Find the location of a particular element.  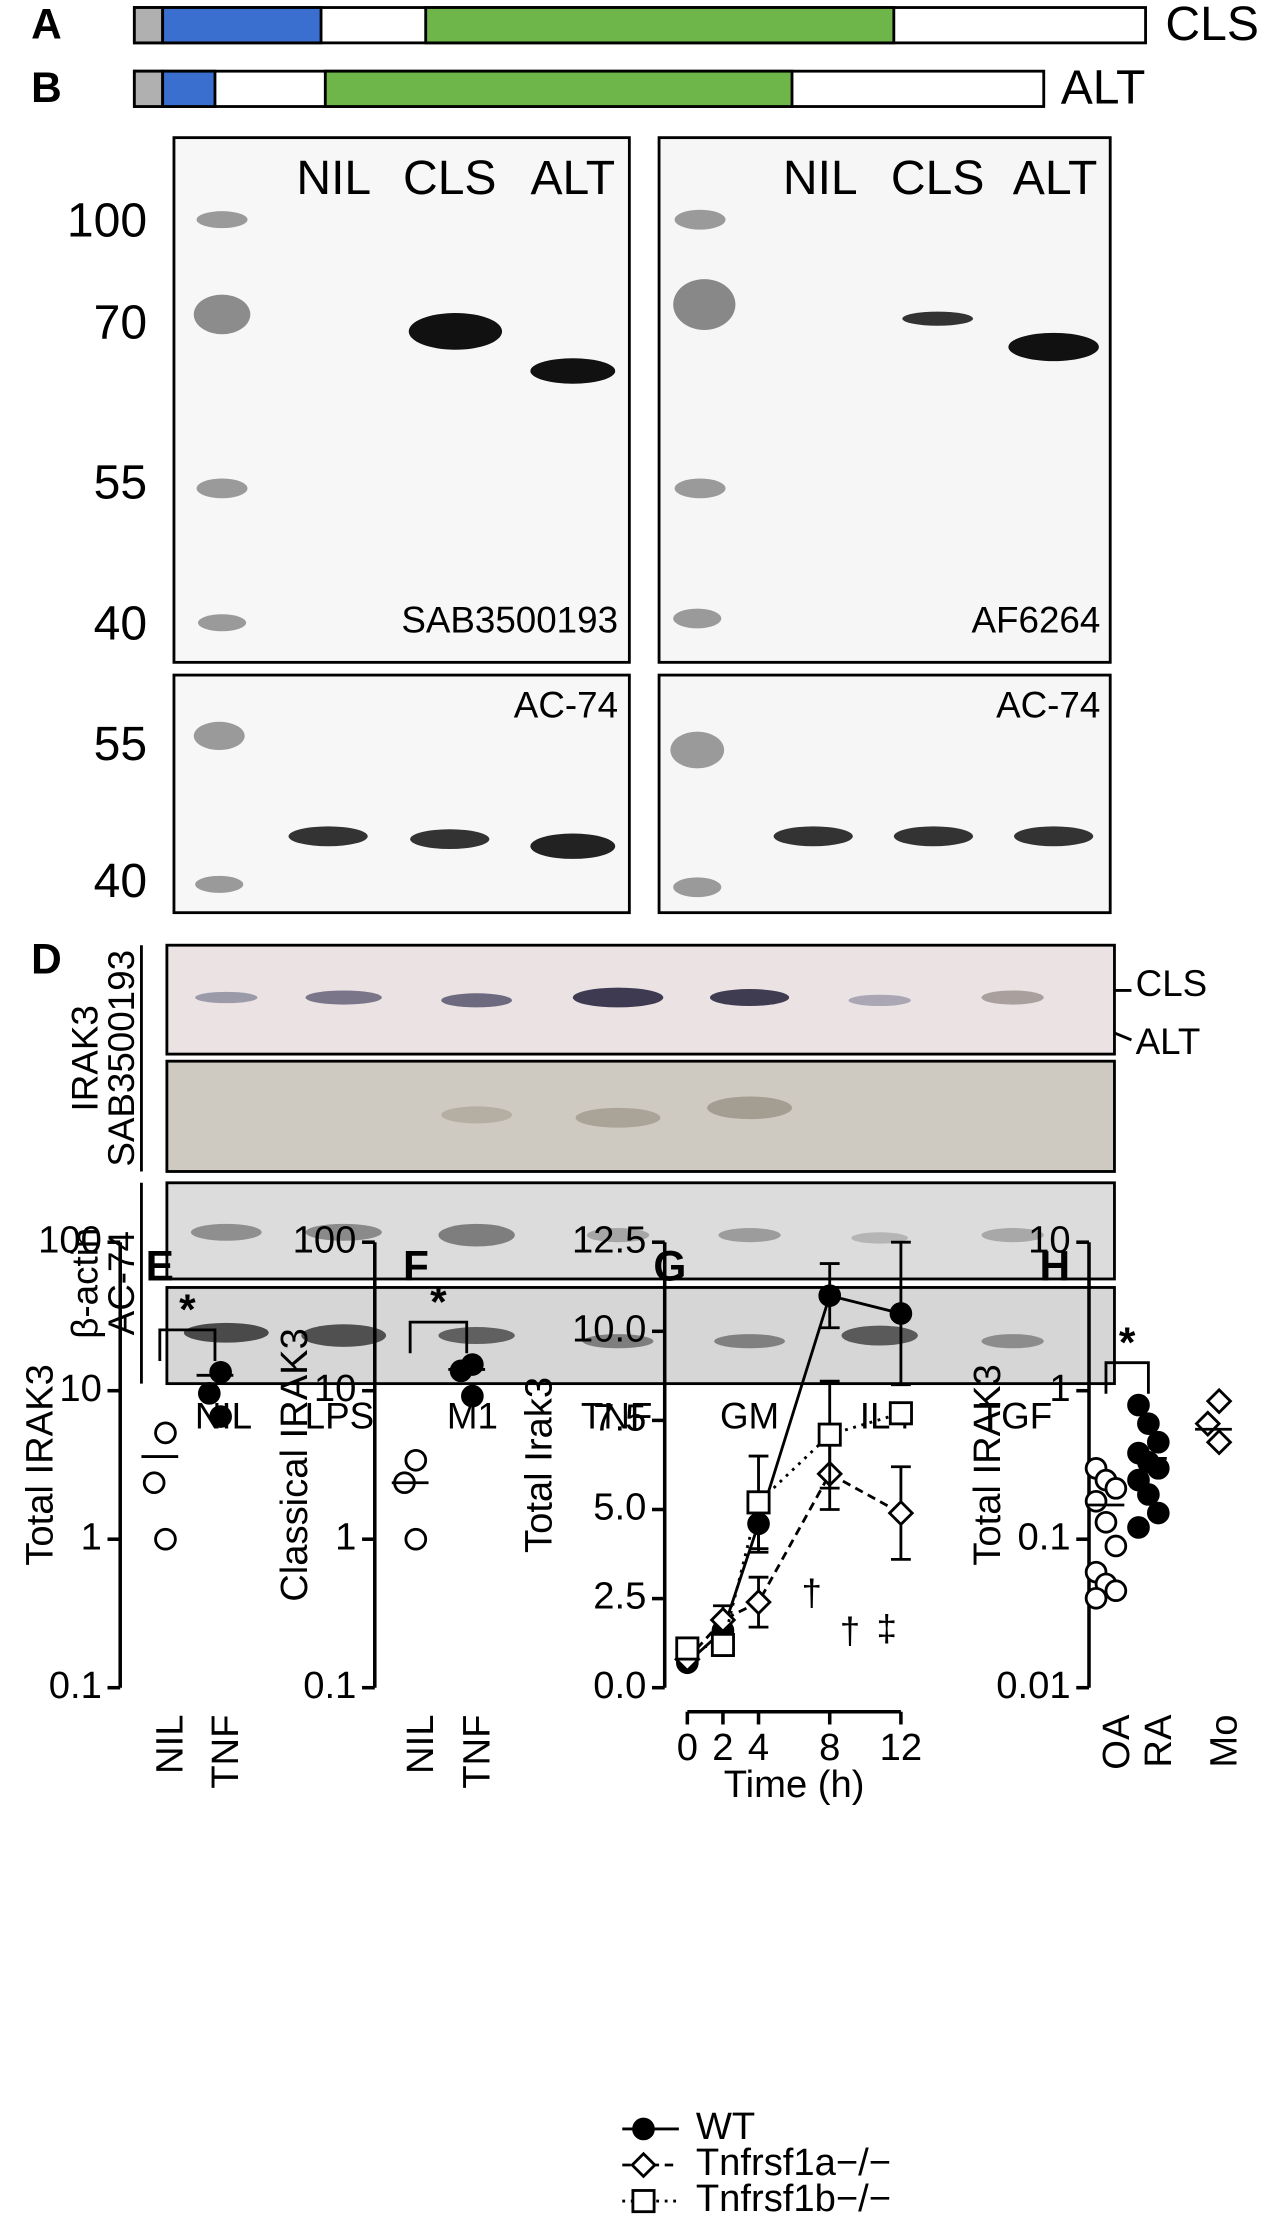

x-tick-label: 0 is located at coordinates (687, 1747).